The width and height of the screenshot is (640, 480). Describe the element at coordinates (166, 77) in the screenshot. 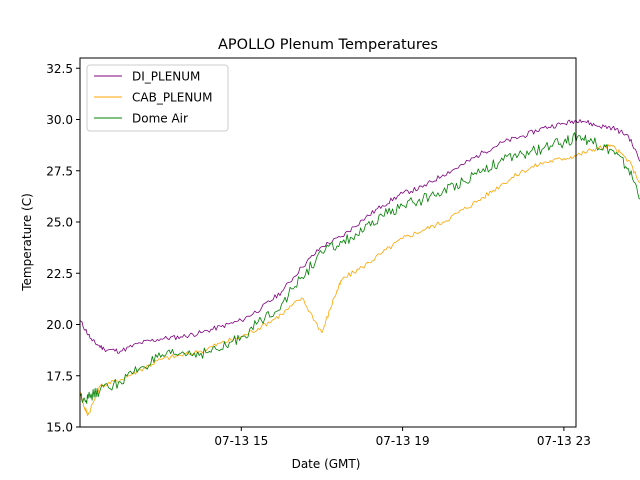

I see `legend-label: DI_PLENUM` at that location.